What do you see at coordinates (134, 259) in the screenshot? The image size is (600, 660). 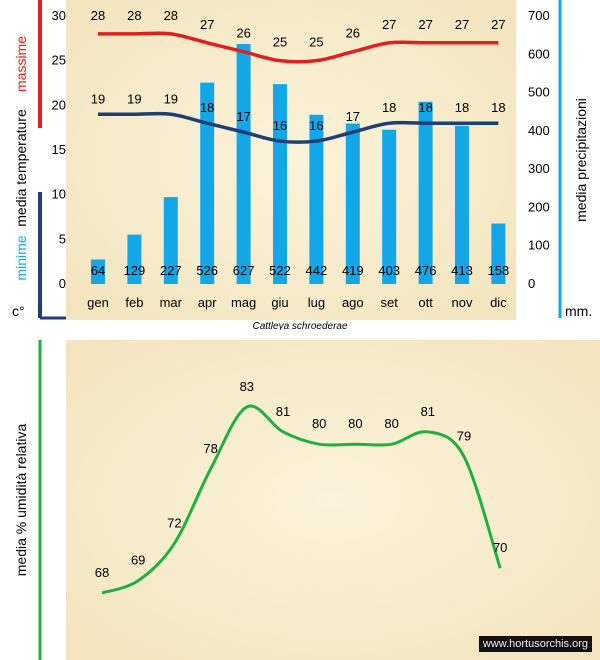 I see `precip-bar-feb` at bounding box center [134, 259].